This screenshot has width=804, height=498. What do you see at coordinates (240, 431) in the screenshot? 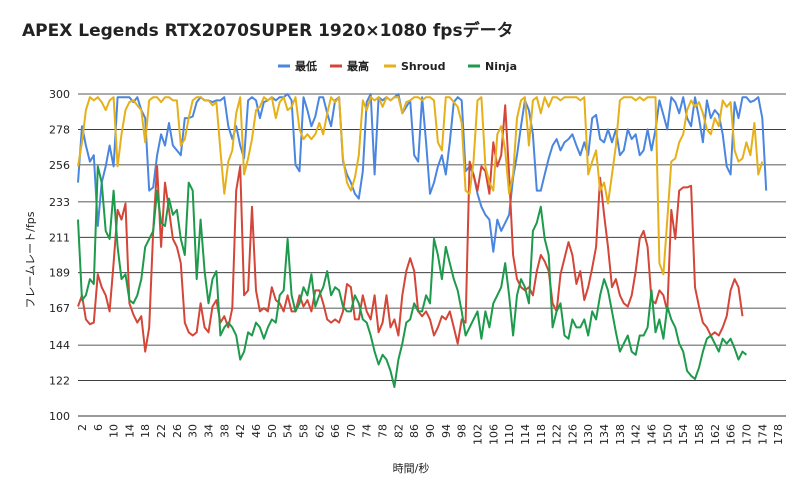
I see `x-tick-label: 42` at bounding box center [240, 431].